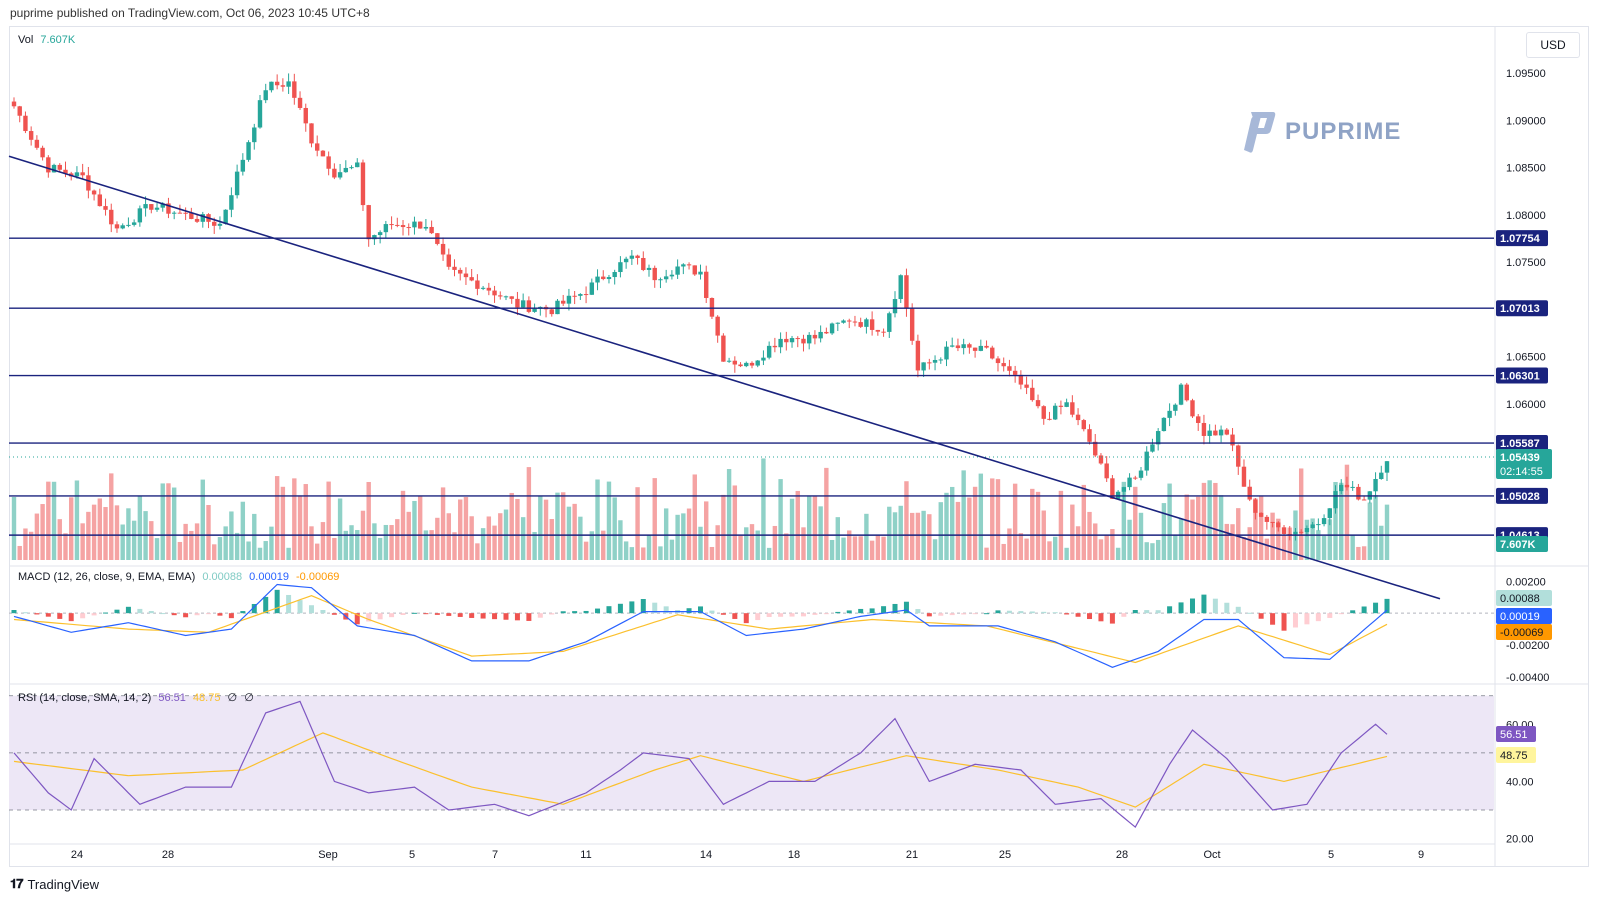 This screenshot has width=1600, height=919. I want to click on time-axis-label: 7, so click(495, 855).